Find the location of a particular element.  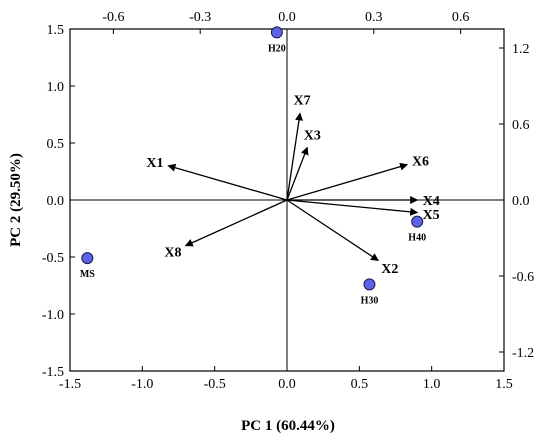

y-tick-label: 1.5 is located at coordinates (56, 30).